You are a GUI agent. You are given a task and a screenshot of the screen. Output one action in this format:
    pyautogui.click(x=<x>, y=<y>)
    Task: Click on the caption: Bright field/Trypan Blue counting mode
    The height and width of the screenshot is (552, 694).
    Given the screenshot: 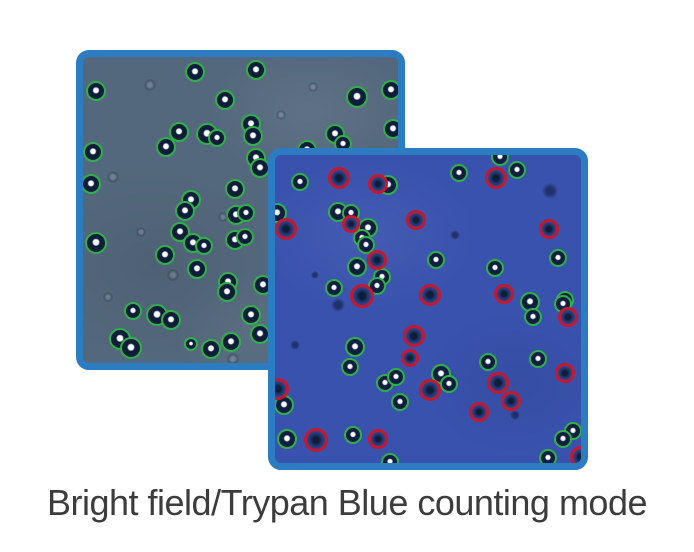 What is the action you would take?
    pyautogui.click(x=347, y=502)
    